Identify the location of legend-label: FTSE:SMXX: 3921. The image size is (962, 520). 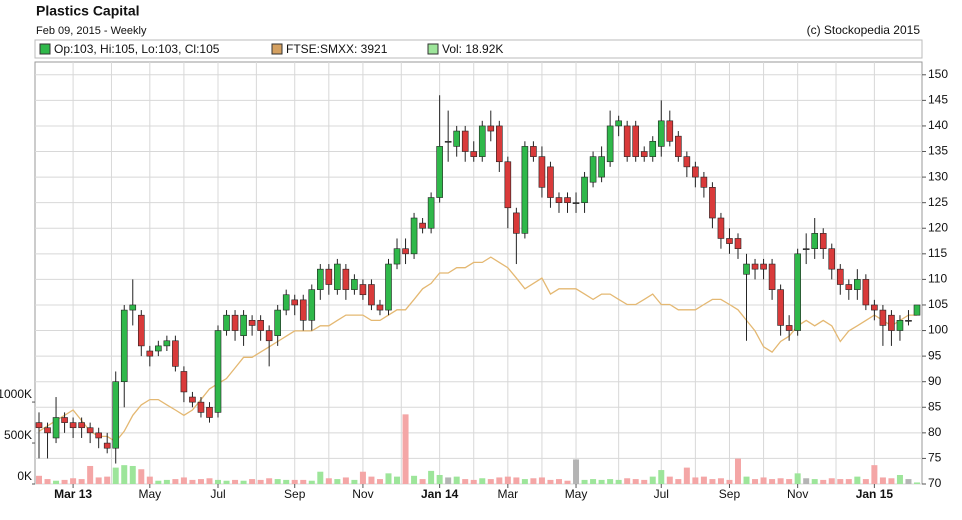
(337, 49).